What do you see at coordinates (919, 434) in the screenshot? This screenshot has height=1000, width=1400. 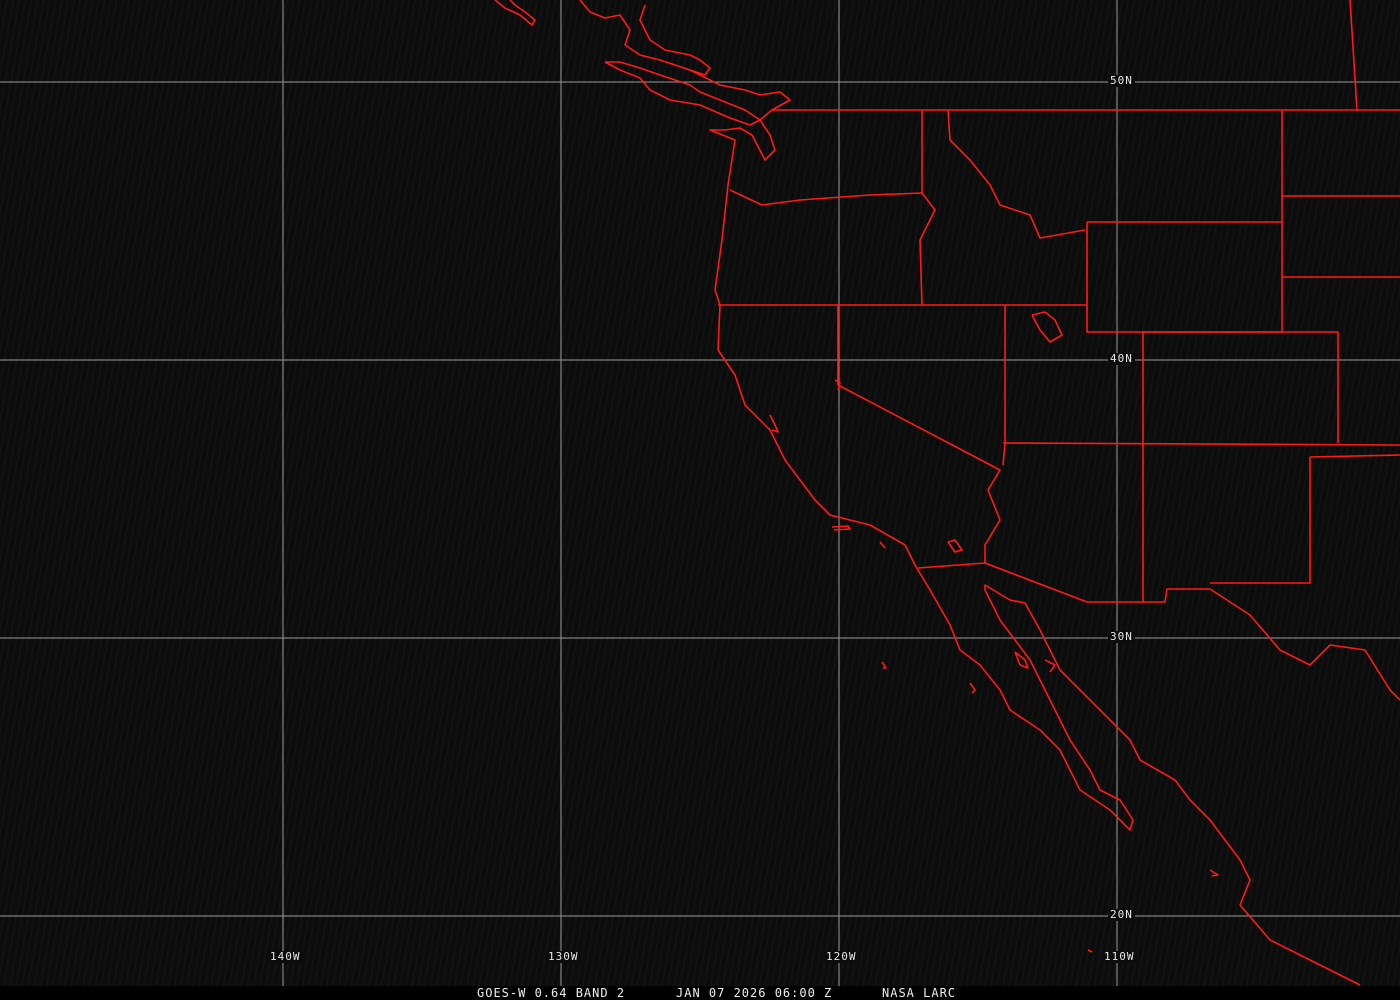 I see `border-ca-nv` at bounding box center [919, 434].